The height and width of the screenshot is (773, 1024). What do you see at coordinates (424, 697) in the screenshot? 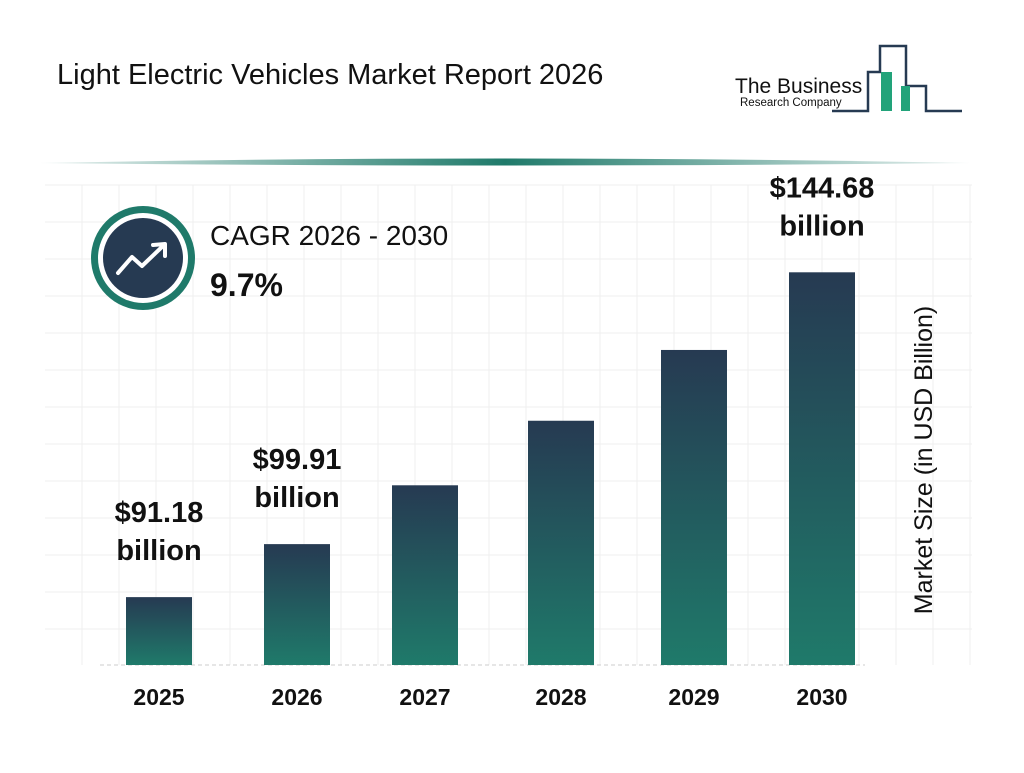
I see `x-tick-label: 2027` at bounding box center [424, 697].